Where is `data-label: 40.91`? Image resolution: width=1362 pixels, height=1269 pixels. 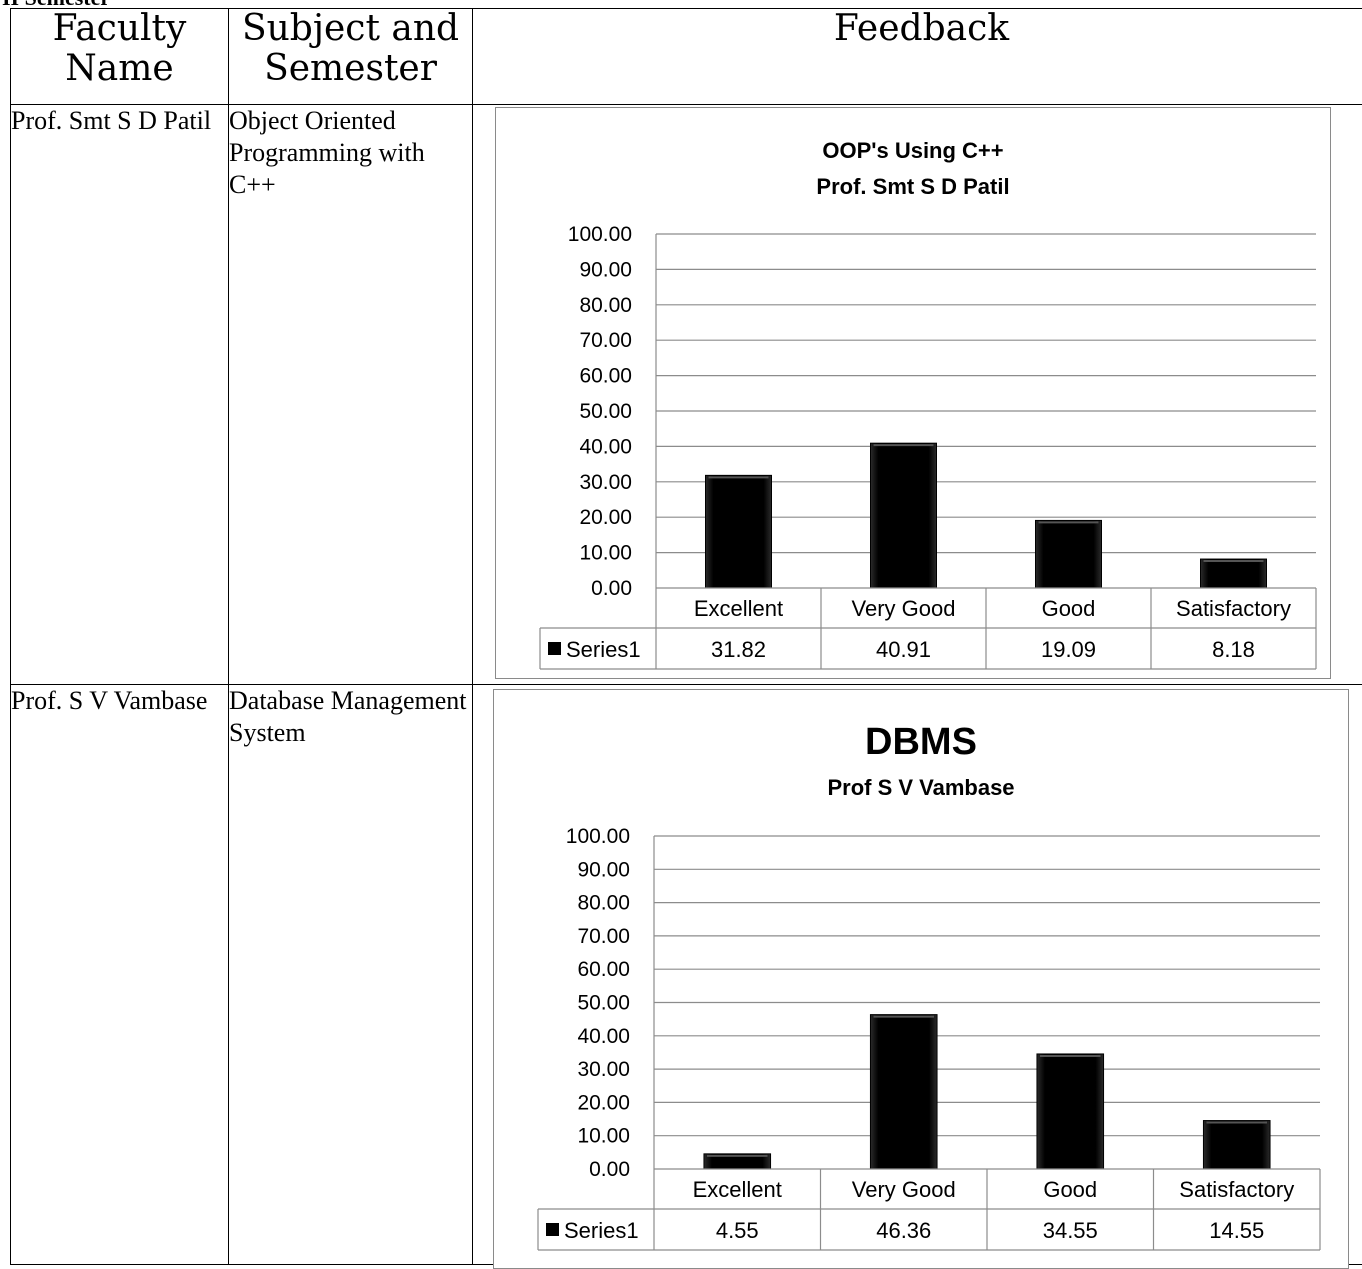 data-label: 40.91 is located at coordinates (903, 649).